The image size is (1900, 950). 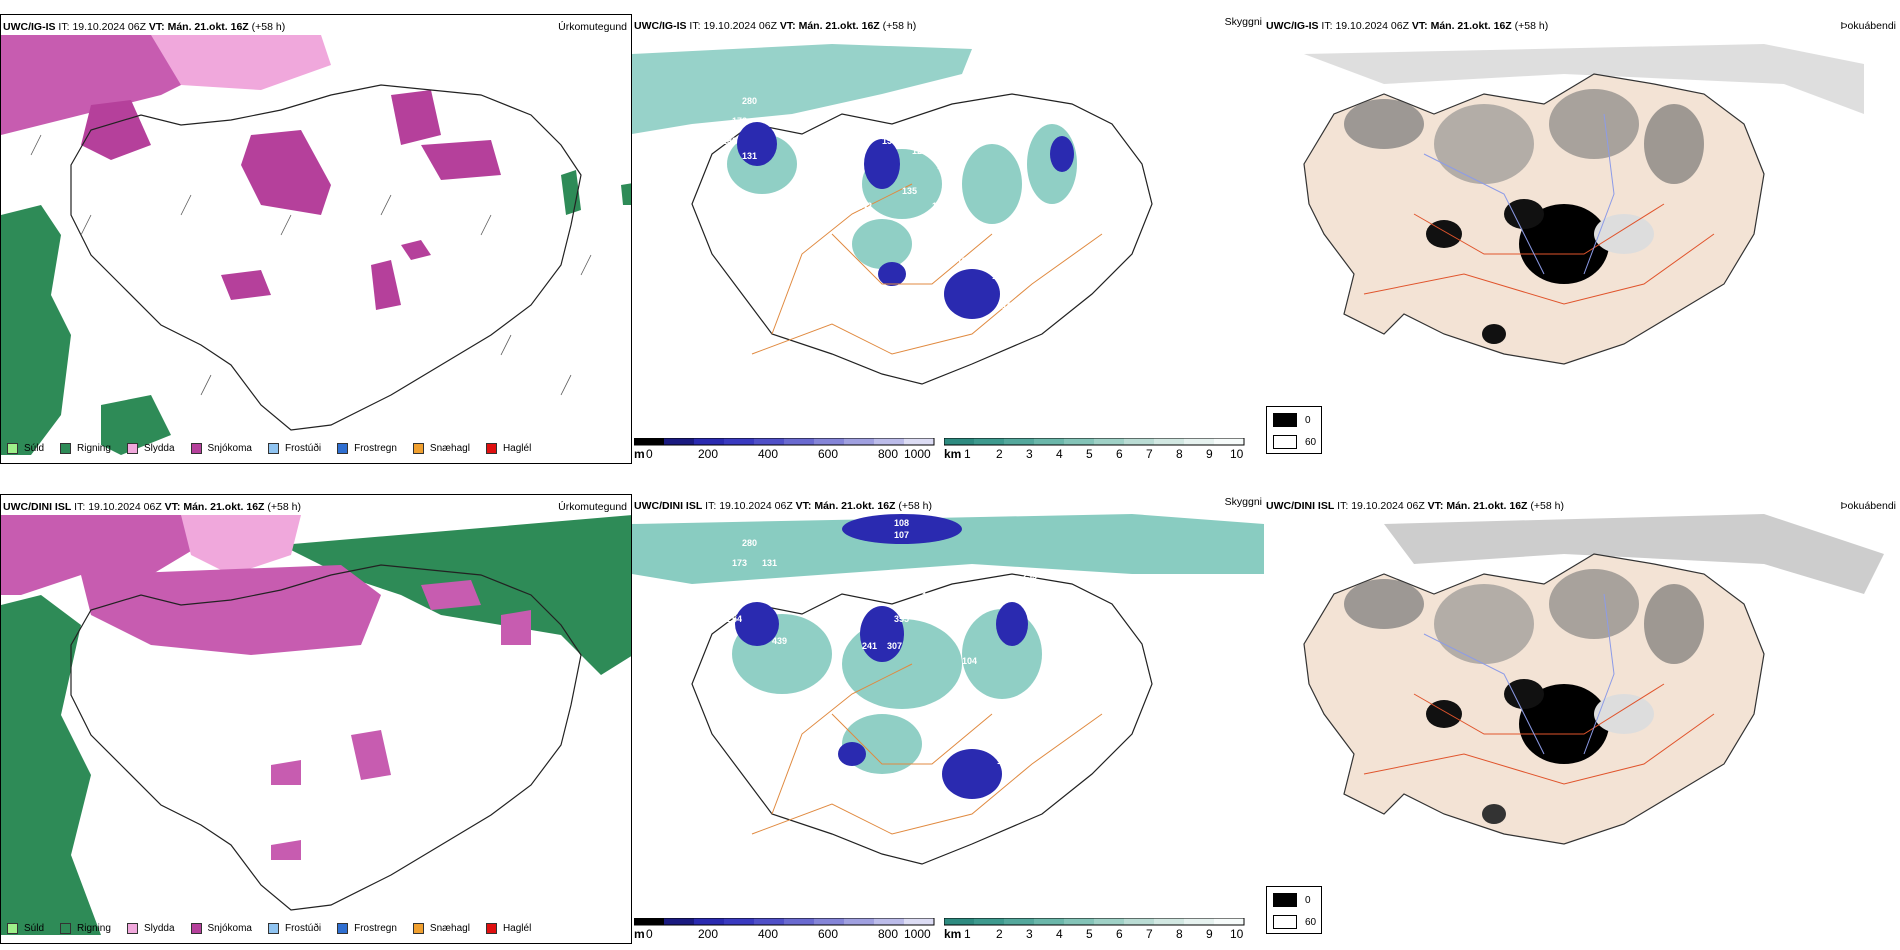 What do you see at coordinates (829, 591) in the screenshot?
I see `svg-text: 152` at bounding box center [829, 591].